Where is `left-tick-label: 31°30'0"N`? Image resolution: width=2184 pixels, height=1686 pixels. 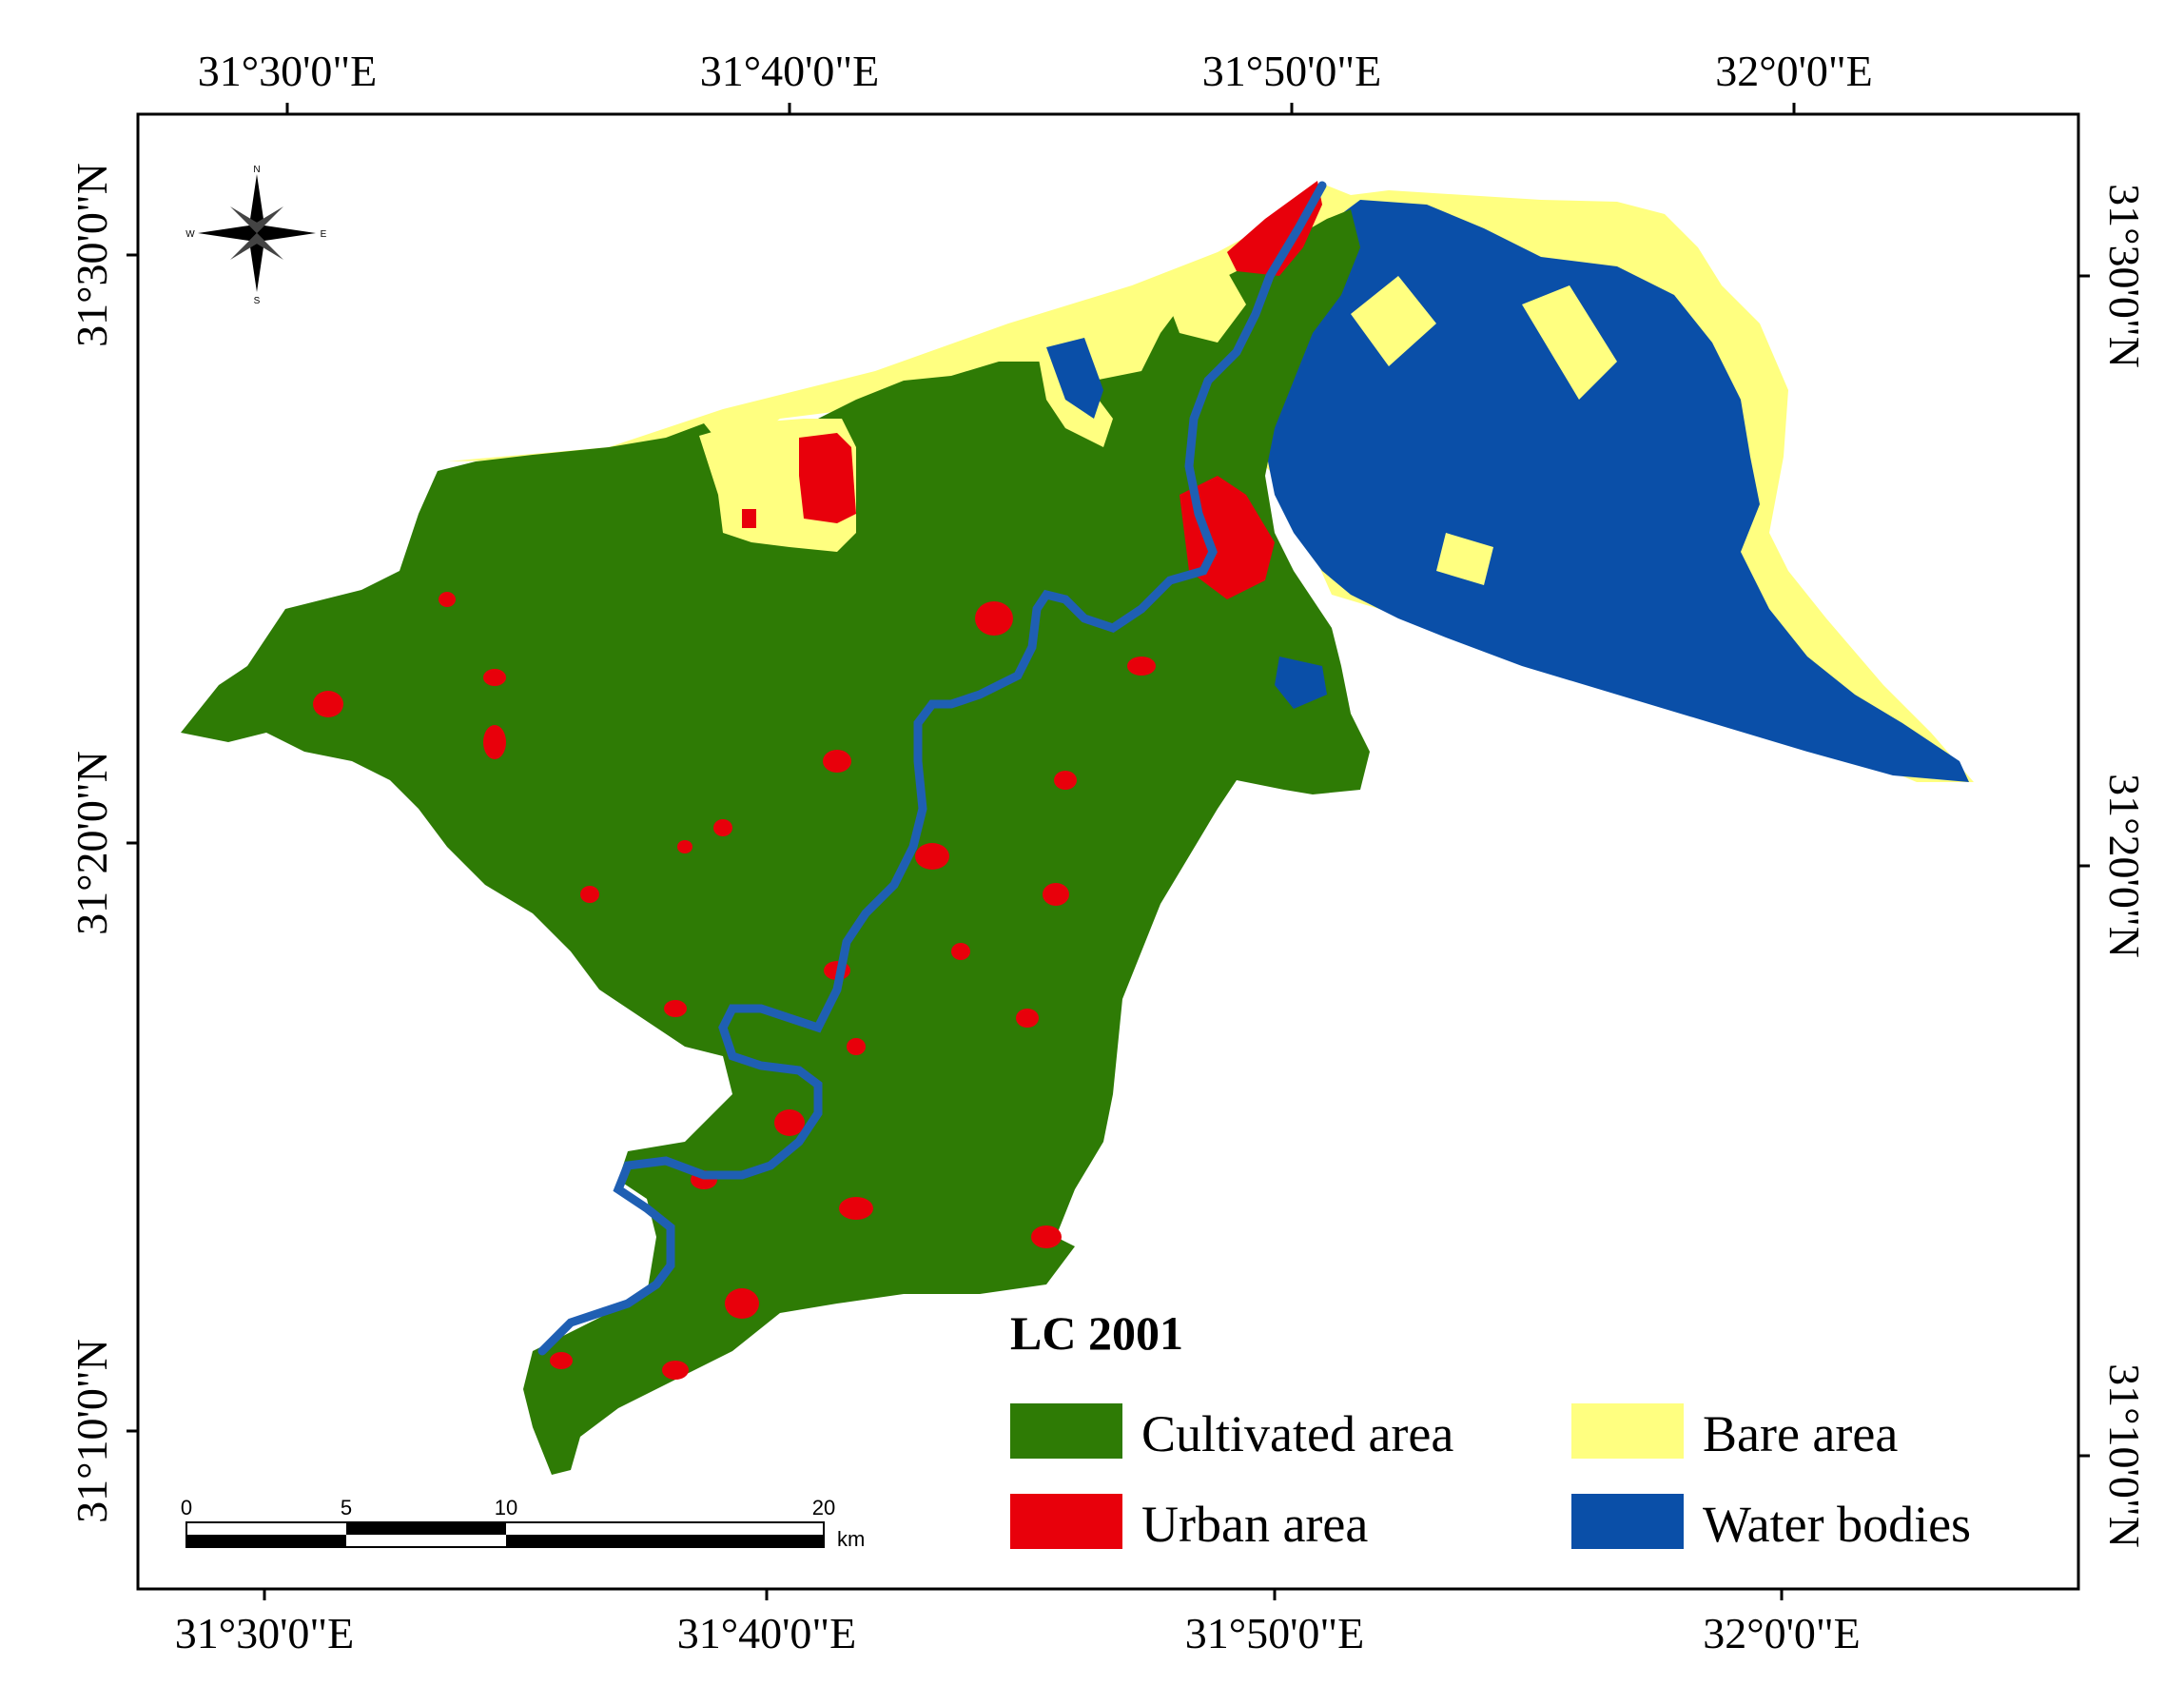
left-tick-label: 31°30'0"N is located at coordinates (92, 255).